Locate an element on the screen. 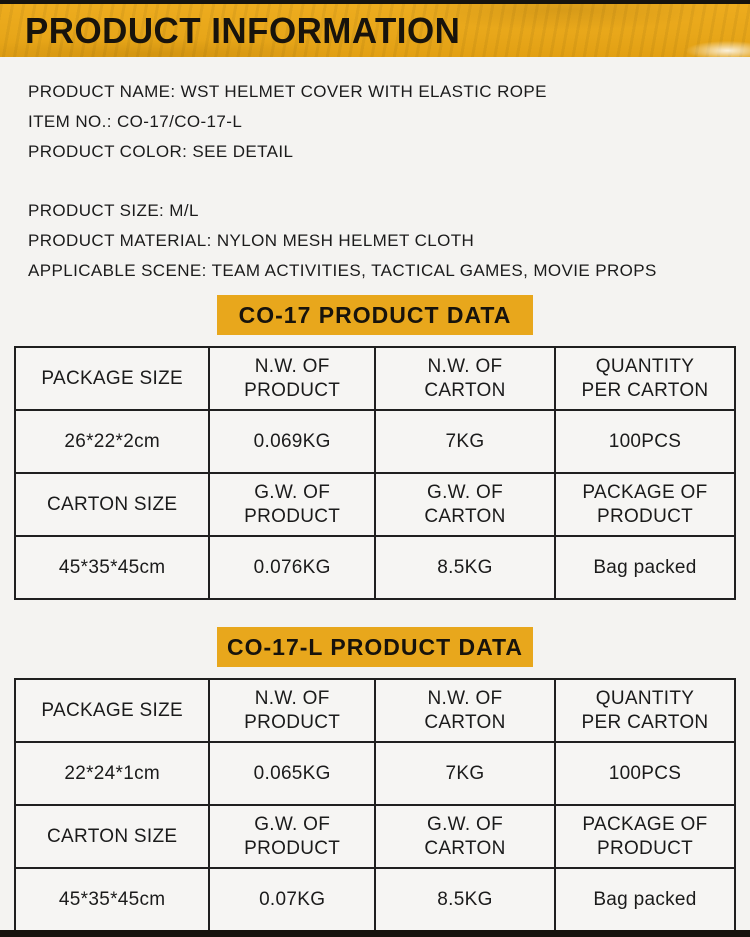 The height and width of the screenshot is (937, 750). table-cell: 0.069KG is located at coordinates (292, 441).